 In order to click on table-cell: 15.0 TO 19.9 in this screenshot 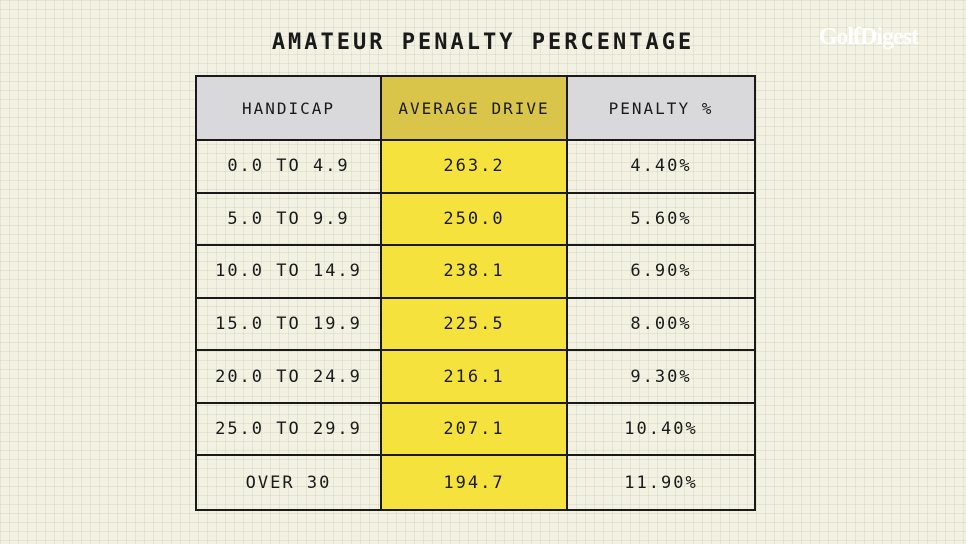, I will do `click(289, 325)`.